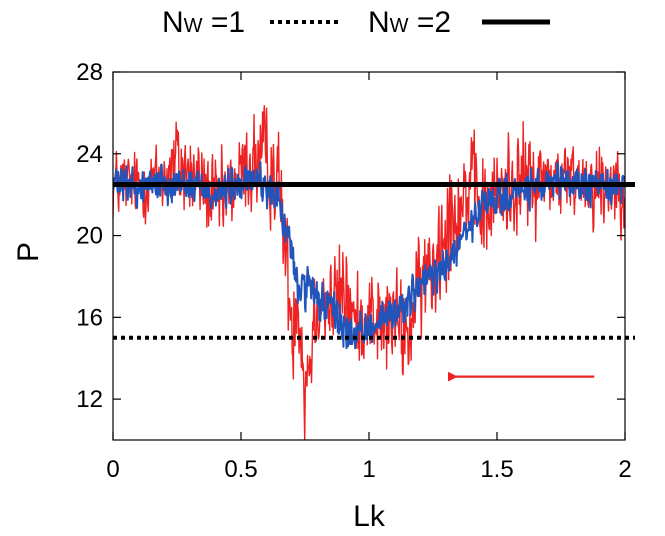 This screenshot has width=665, height=536. Describe the element at coordinates (496, 469) in the screenshot. I see `x-tick-label: 1.5` at that location.